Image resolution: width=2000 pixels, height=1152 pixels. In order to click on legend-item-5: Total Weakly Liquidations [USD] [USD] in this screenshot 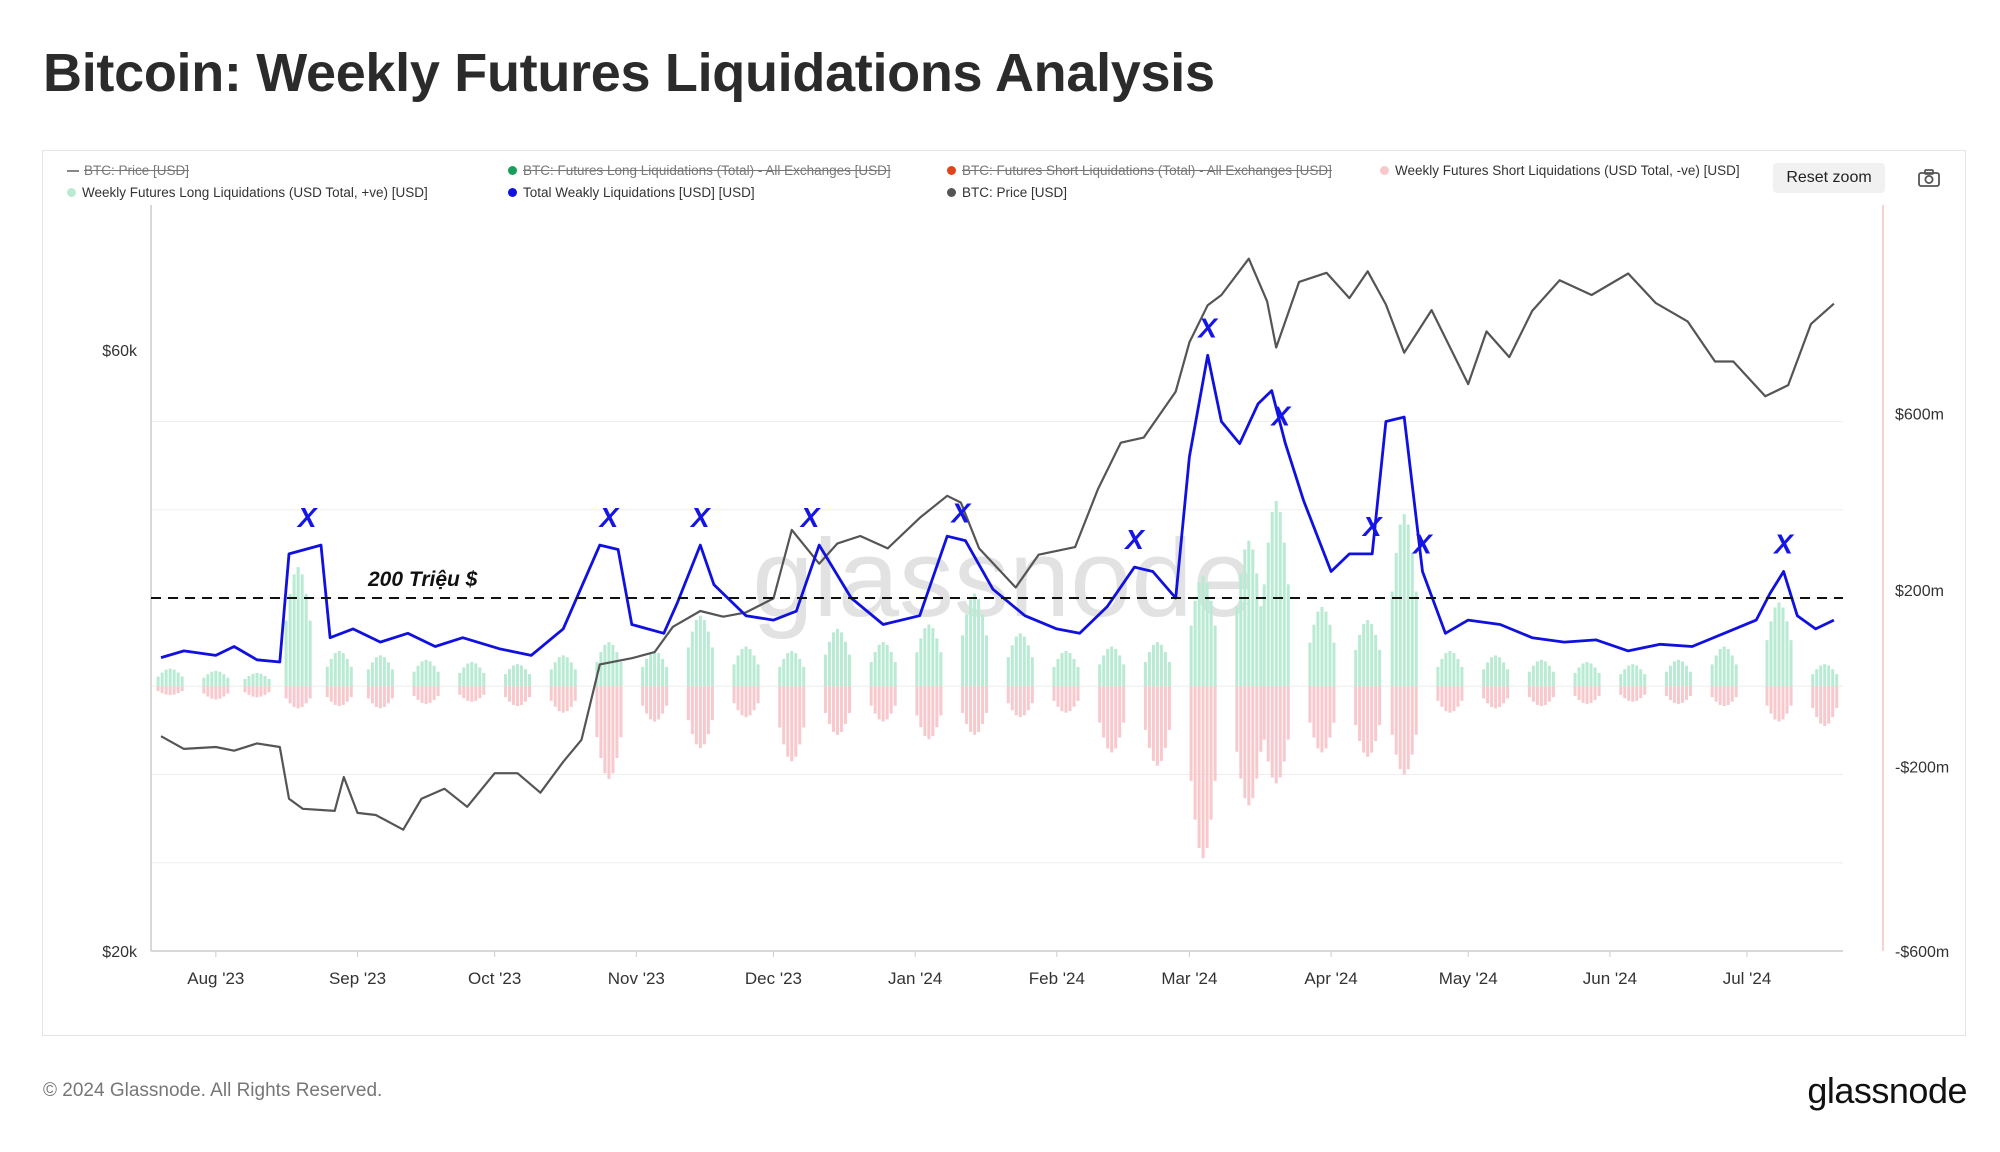, I will do `click(631, 192)`.